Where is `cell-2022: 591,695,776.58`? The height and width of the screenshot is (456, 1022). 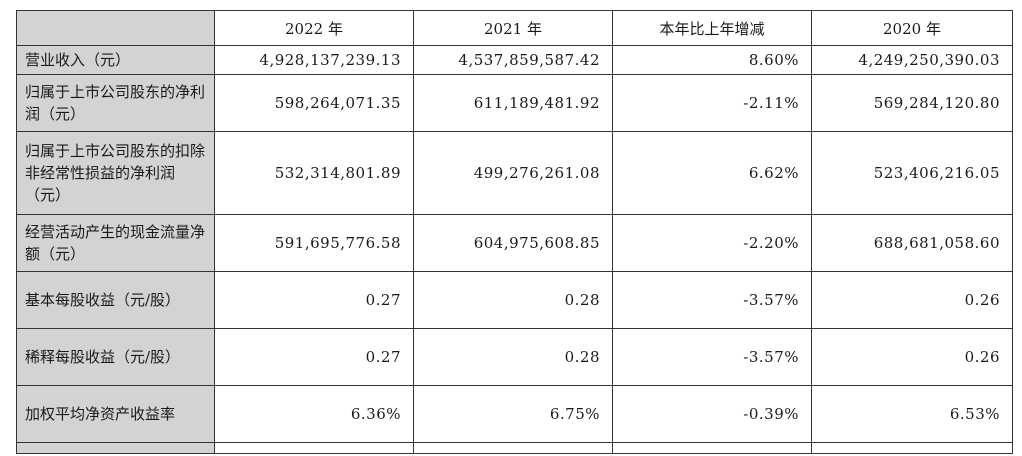
cell-2022: 591,695,776.58 is located at coordinates (314, 243).